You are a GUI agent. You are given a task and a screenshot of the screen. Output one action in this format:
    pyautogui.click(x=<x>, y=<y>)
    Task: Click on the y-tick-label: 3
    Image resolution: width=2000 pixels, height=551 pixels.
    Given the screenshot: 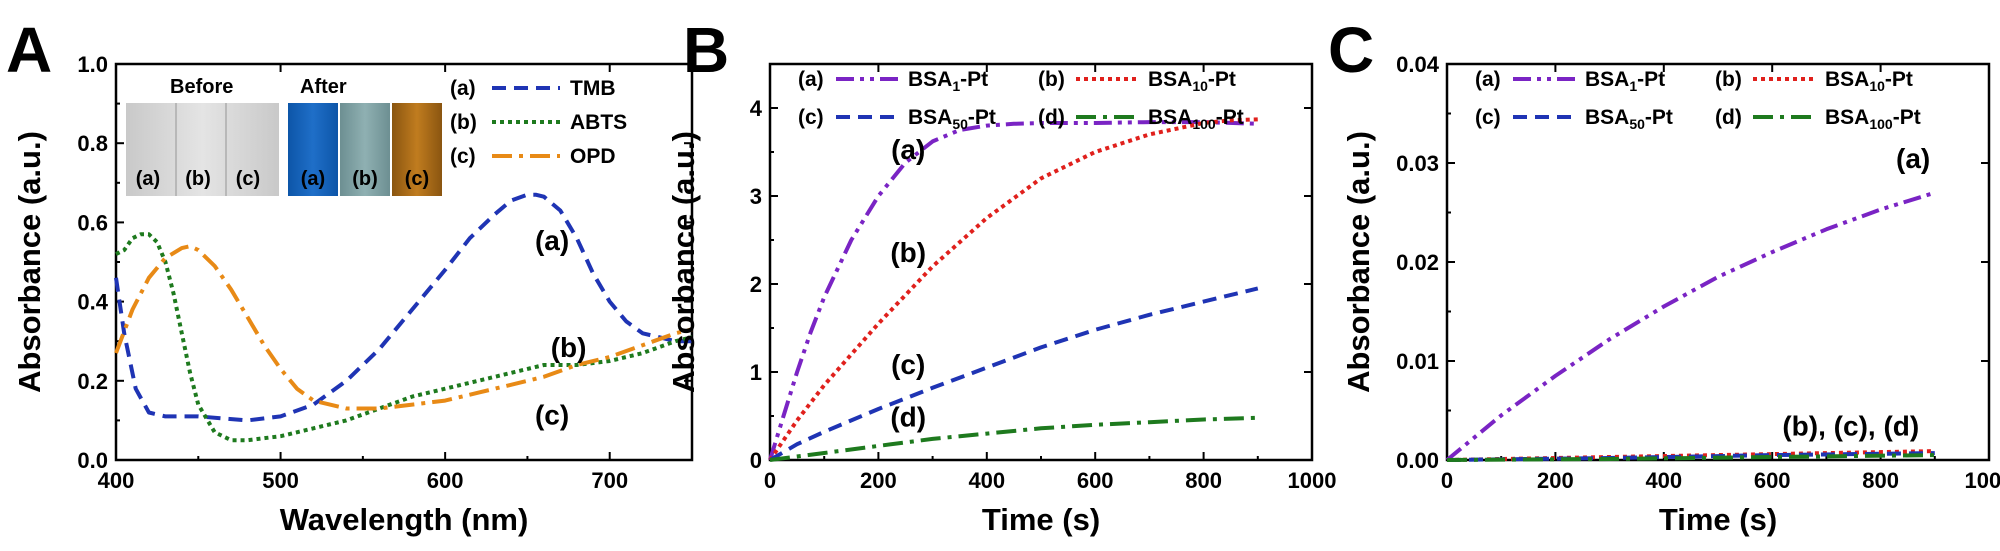 What is the action you would take?
    pyautogui.click(x=756, y=196)
    